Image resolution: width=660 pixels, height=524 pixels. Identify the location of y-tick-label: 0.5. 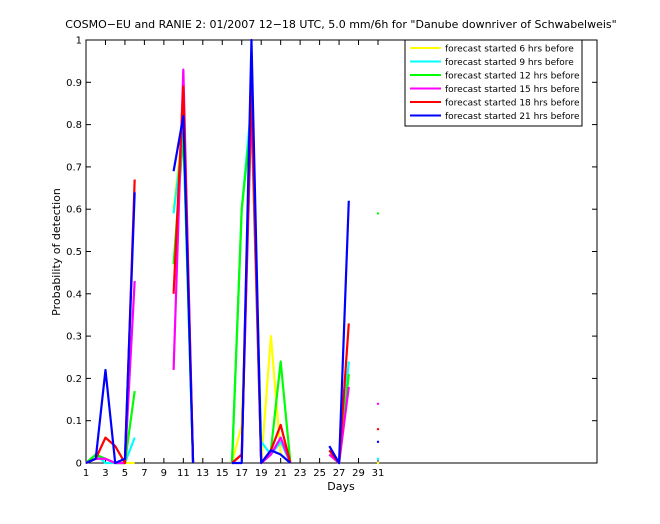
(74, 252).